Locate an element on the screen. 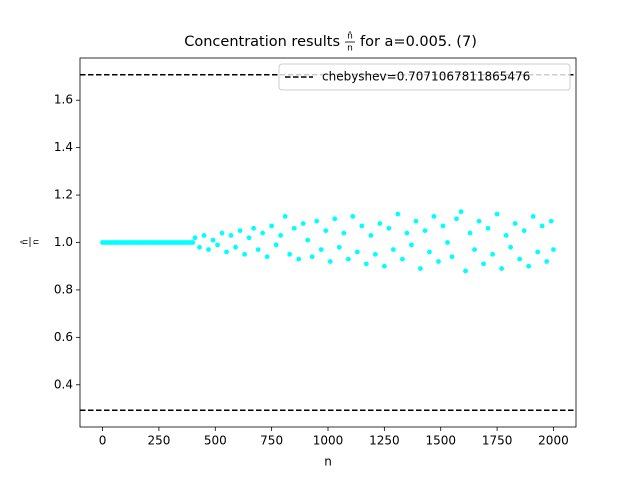 The height and width of the screenshot is (480, 640). legend-label: chebyshev=0.7071067811865476 is located at coordinates (426, 77).